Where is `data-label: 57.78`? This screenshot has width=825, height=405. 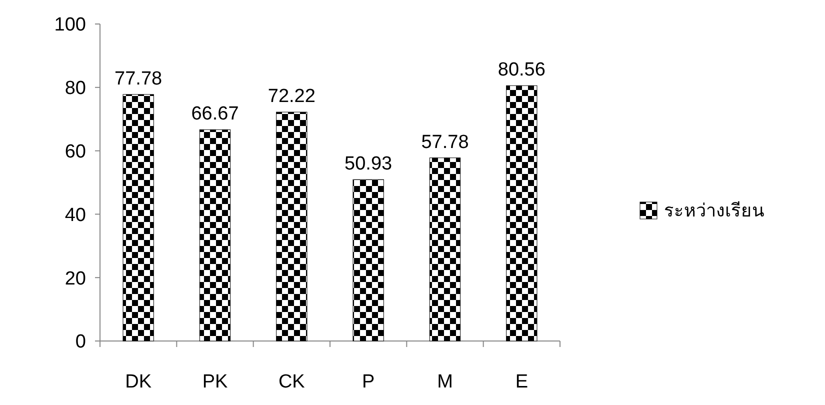
data-label: 57.78 is located at coordinates (445, 142).